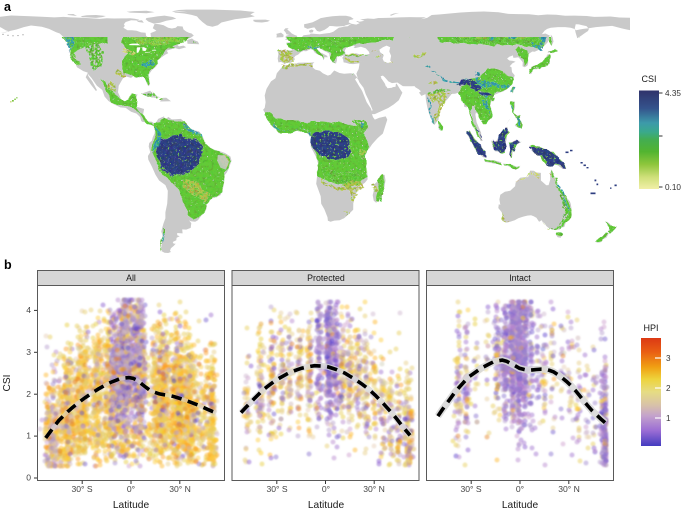 Image resolution: width=685 pixels, height=512 pixels. What do you see at coordinates (131, 505) in the screenshot?
I see `svg-text: Latitude` at bounding box center [131, 505].